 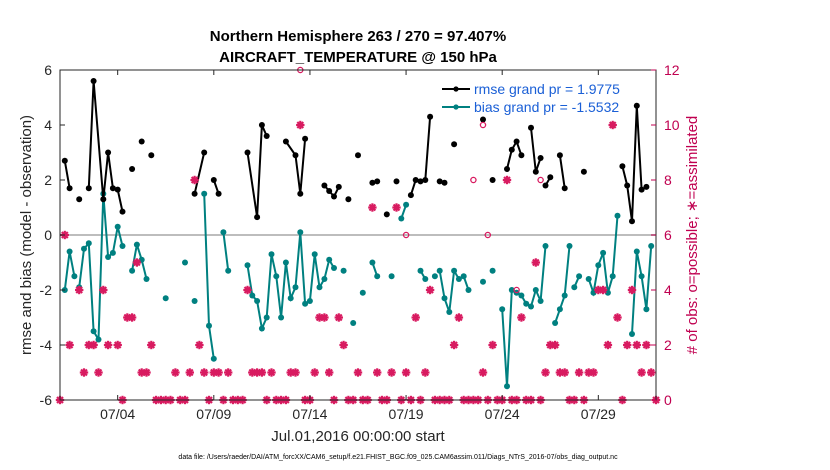 I want to click on legend-rmse-marker, so click(x=456, y=89).